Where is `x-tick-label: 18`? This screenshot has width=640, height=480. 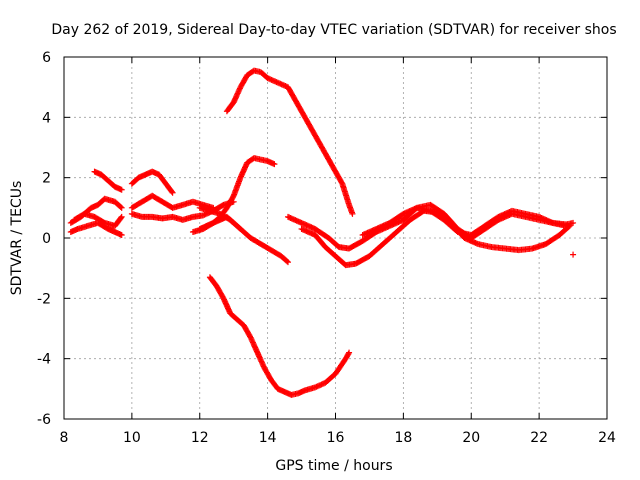 x-tick-label: 18 is located at coordinates (403, 438).